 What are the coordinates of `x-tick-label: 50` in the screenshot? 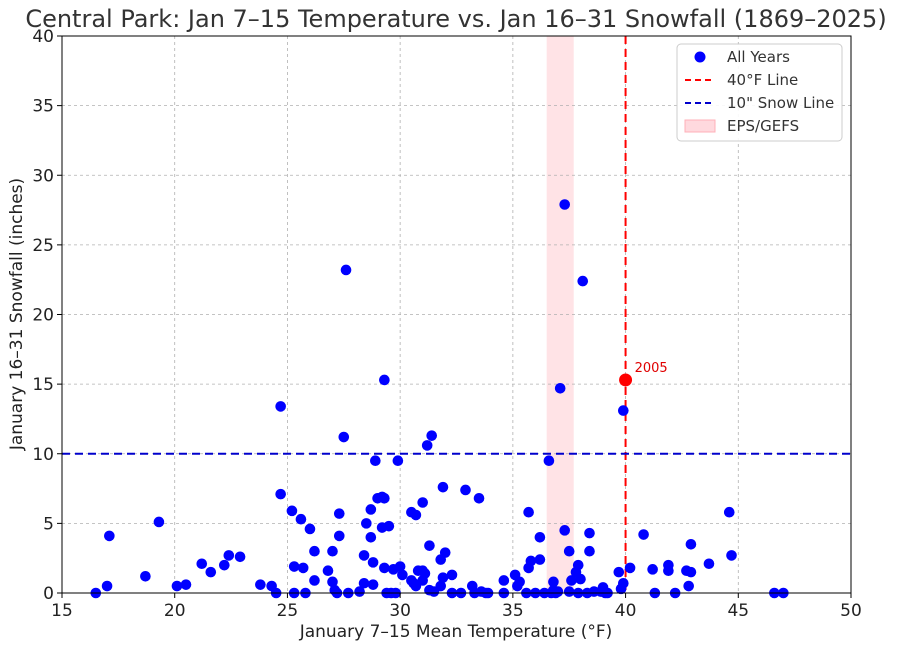 It's located at (851, 611).